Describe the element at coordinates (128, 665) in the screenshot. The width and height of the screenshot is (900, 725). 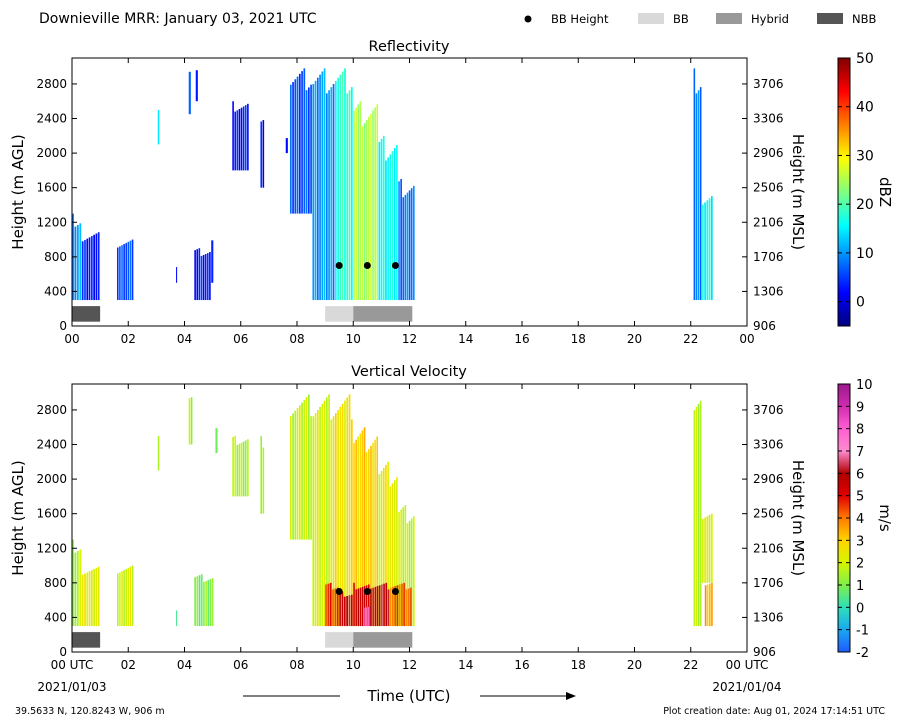
I see `velocity-x-tick-label: 02` at that location.